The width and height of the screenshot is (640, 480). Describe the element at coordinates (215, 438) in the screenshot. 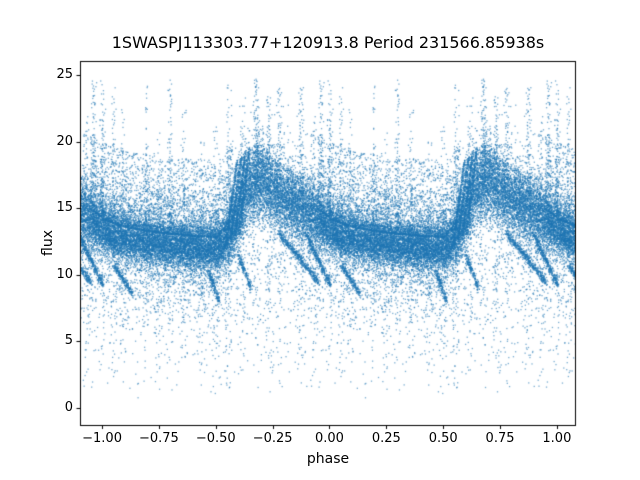

I see `x-tick-label: −0.50` at that location.